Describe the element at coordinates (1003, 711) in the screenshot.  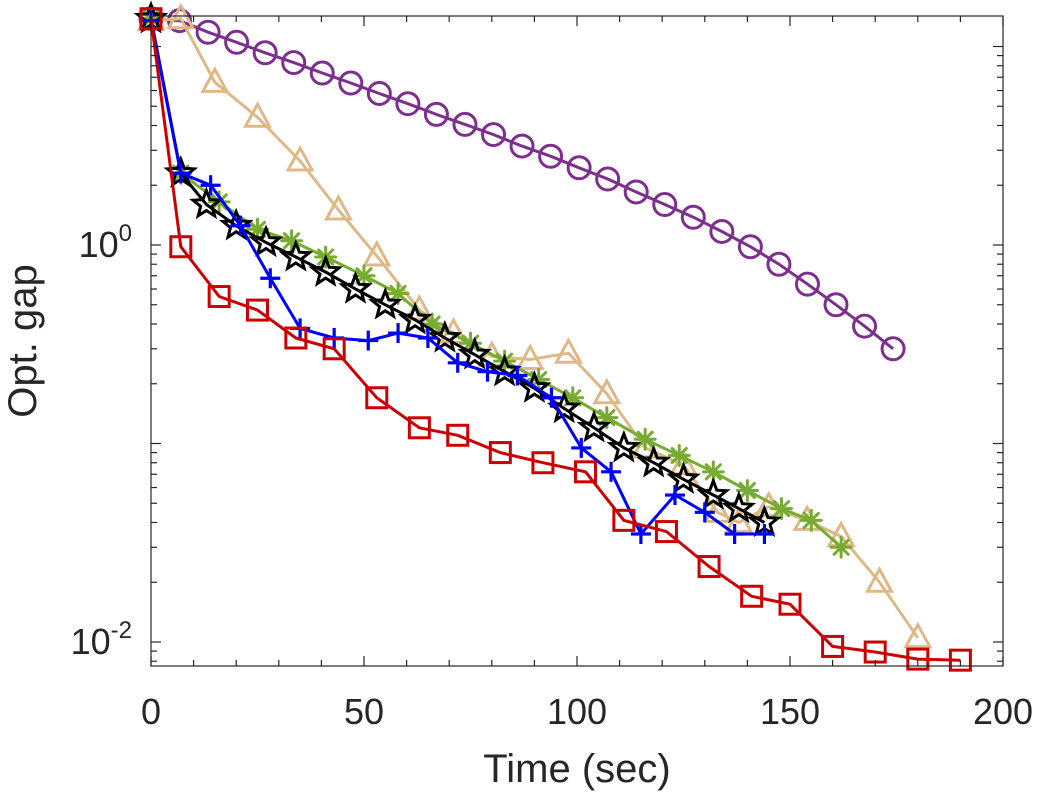
I see `x-tick-label-200: 200` at that location.